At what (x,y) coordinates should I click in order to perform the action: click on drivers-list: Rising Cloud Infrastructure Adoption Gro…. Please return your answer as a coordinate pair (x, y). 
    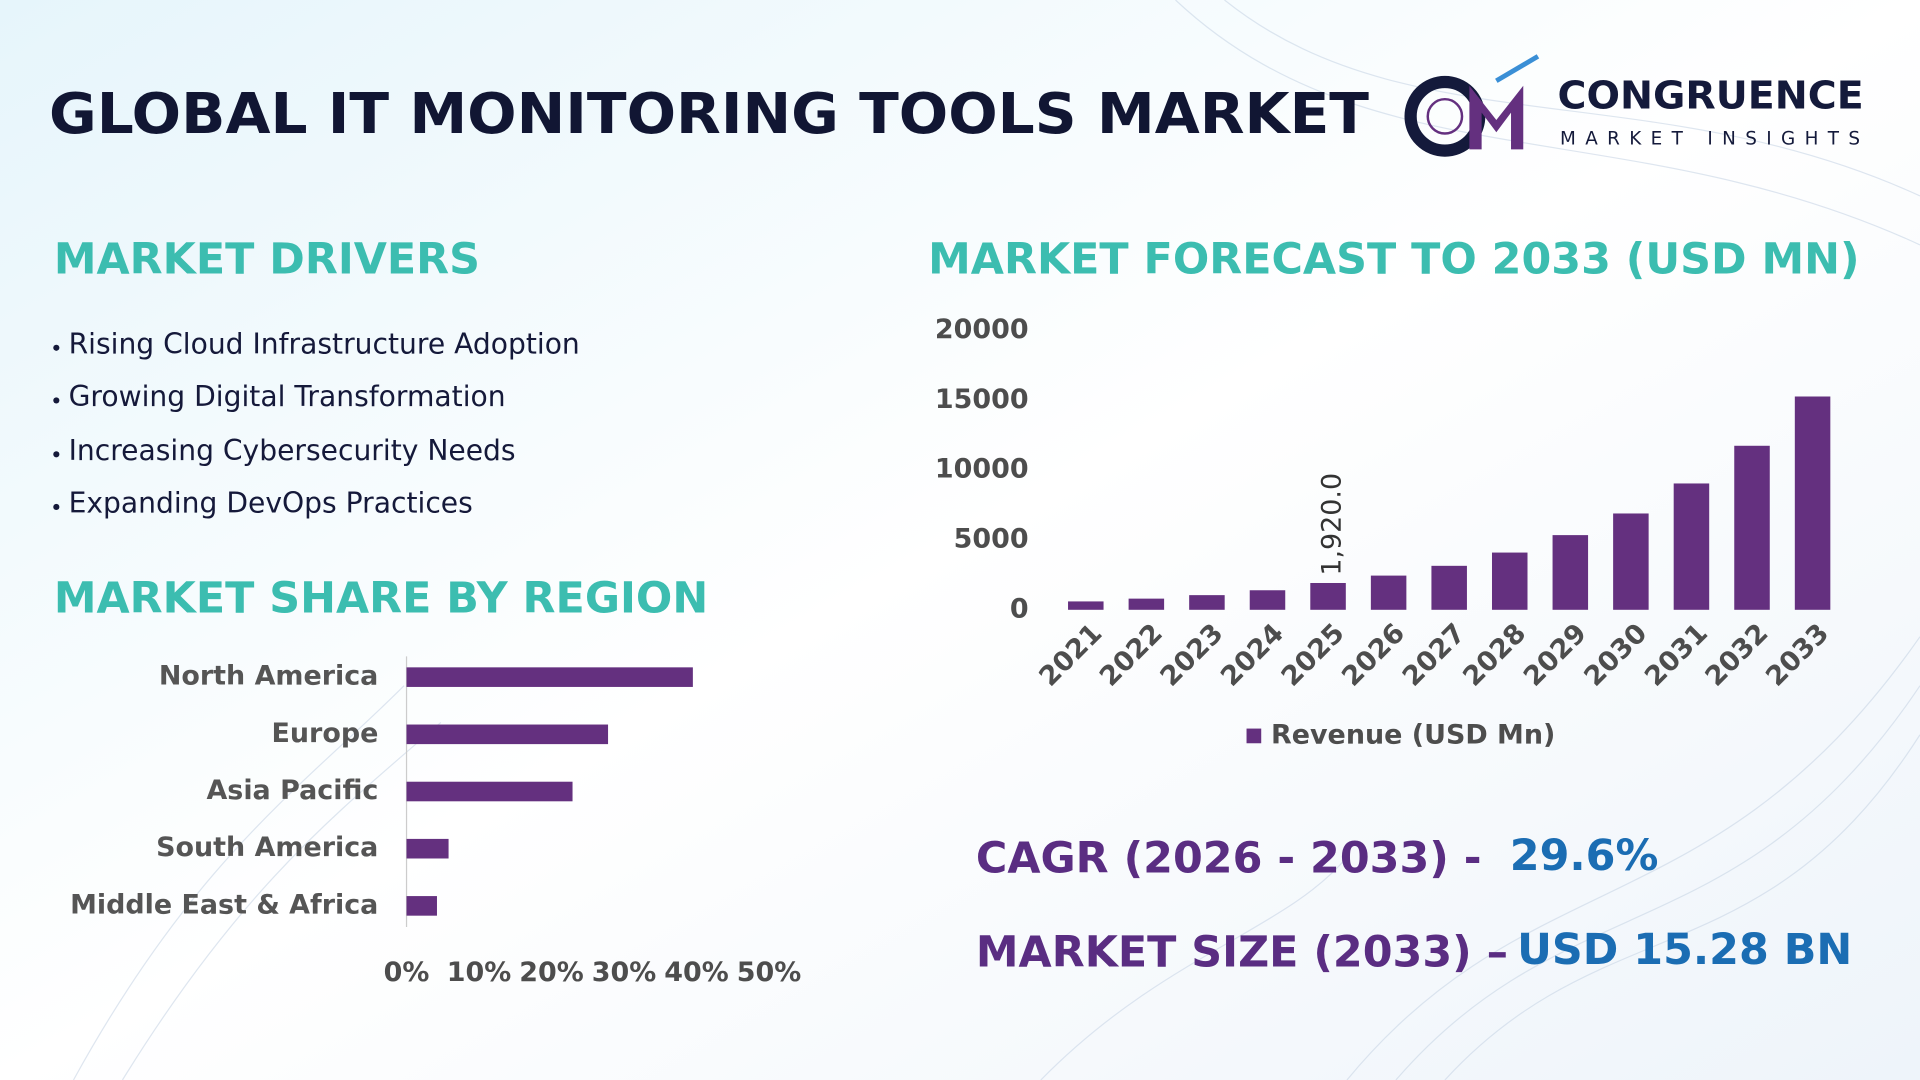
    Looking at the image, I should click on (316, 423).